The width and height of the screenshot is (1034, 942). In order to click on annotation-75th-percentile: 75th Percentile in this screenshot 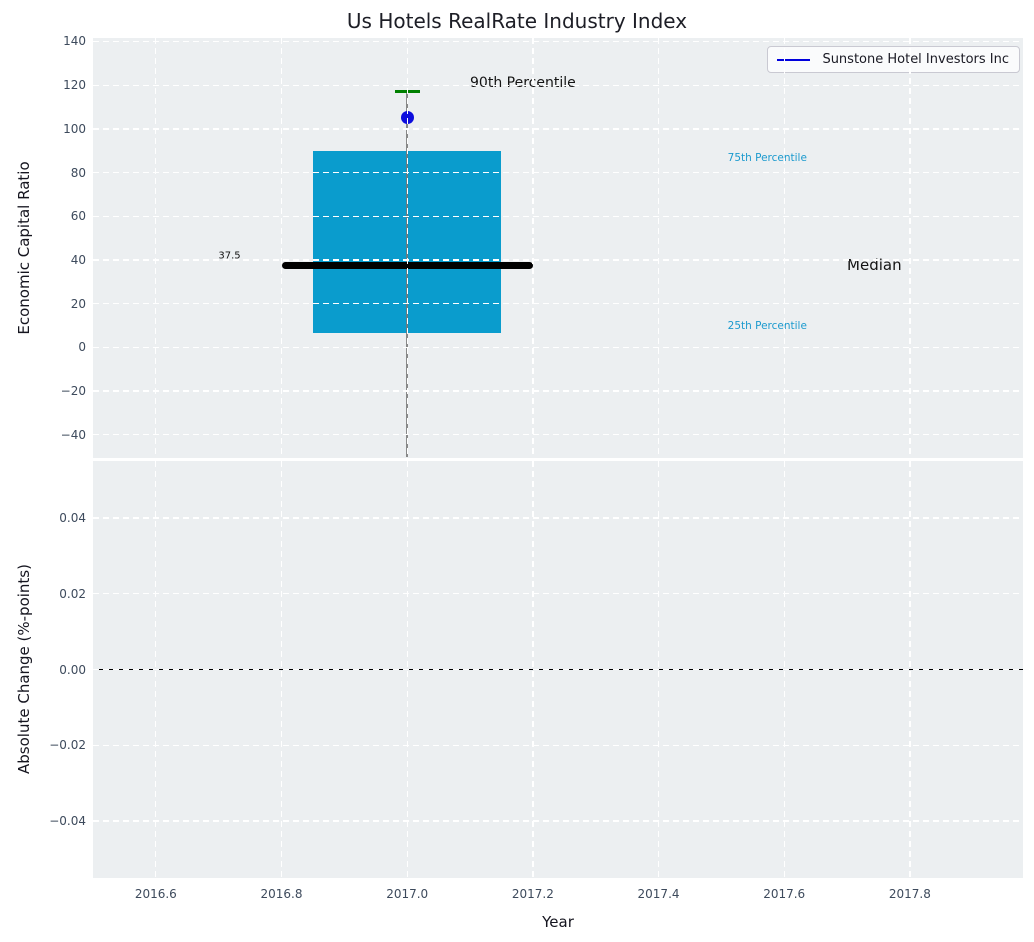, I will do `click(767, 158)`.